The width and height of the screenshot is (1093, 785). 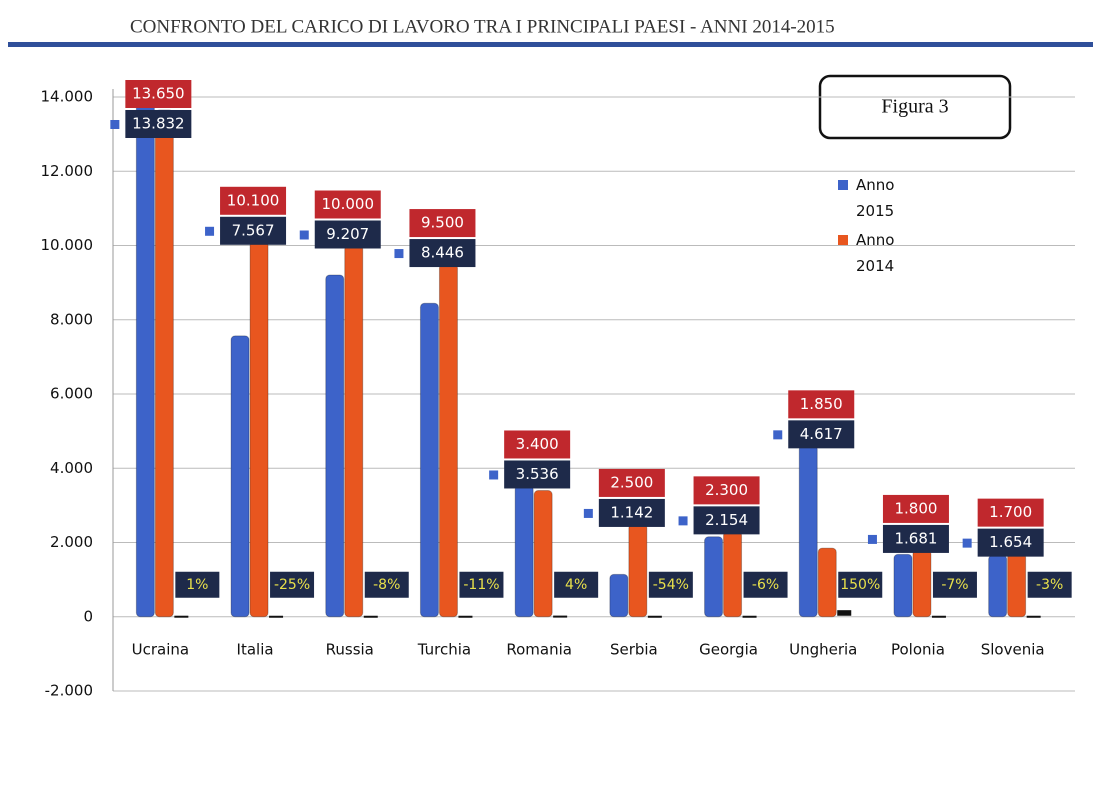 I want to click on value-label: 4.617, so click(x=821, y=434).